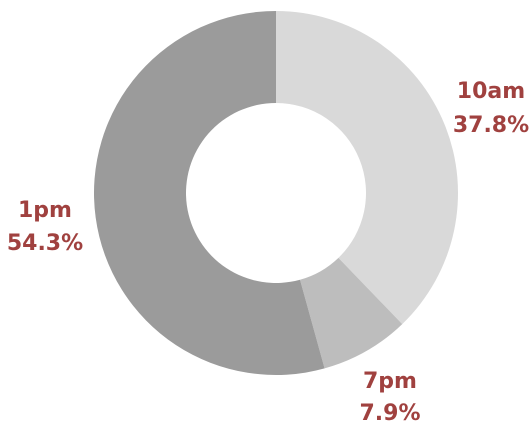 Image resolution: width=530 pixels, height=423 pixels. Describe the element at coordinates (491, 125) in the screenshot. I see `slice-value-label-10am: 37.8%` at that location.